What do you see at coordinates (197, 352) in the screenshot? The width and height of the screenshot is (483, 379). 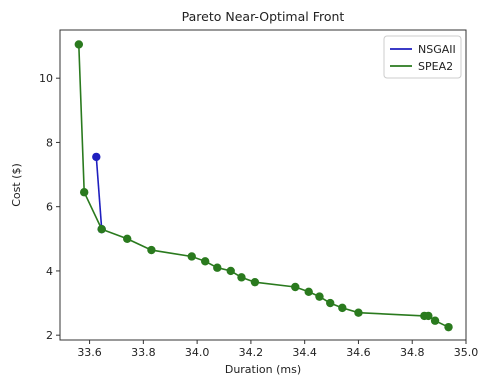 I see `x-tick-label: 34.0` at bounding box center [197, 352].